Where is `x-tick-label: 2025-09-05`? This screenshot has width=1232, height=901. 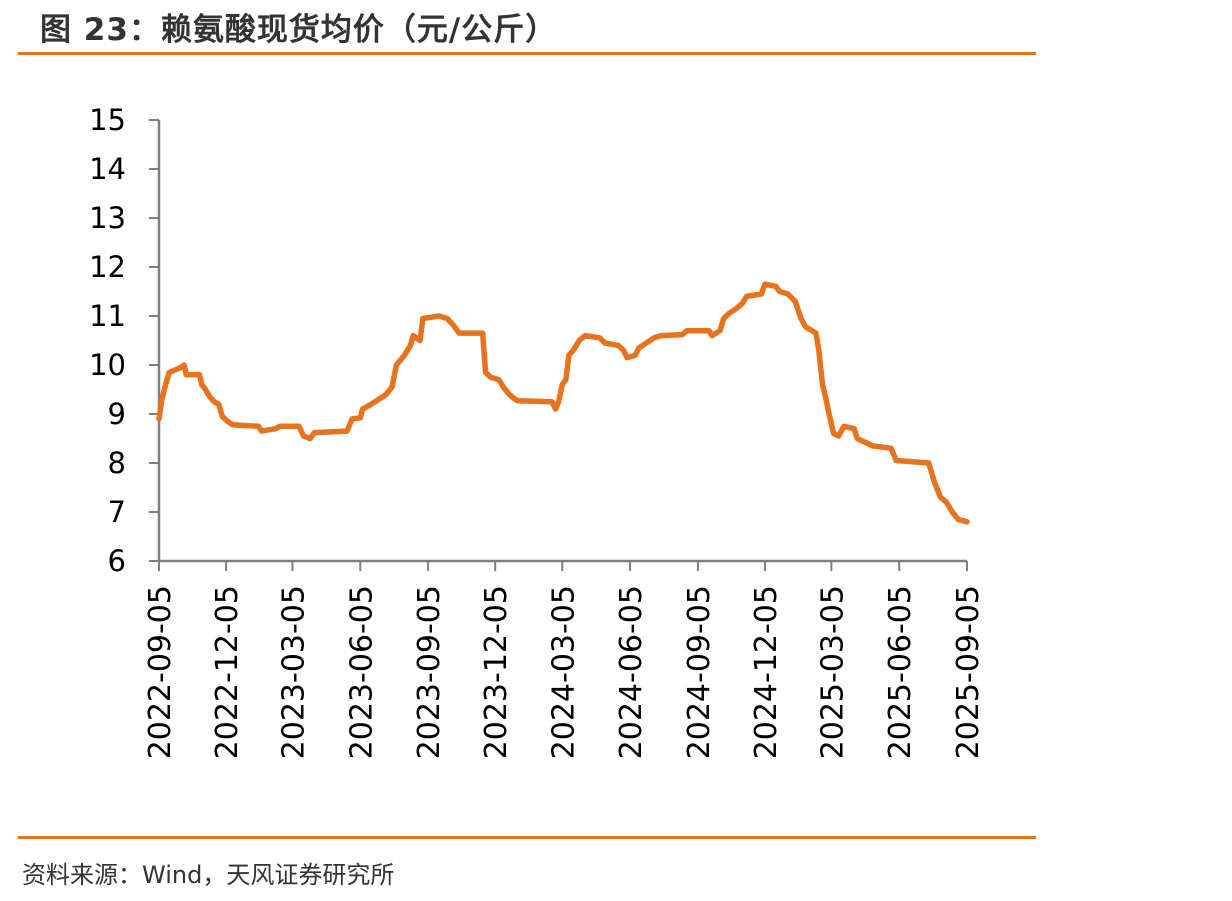
x-tick-label: 2025-09-05 is located at coordinates (968, 672).